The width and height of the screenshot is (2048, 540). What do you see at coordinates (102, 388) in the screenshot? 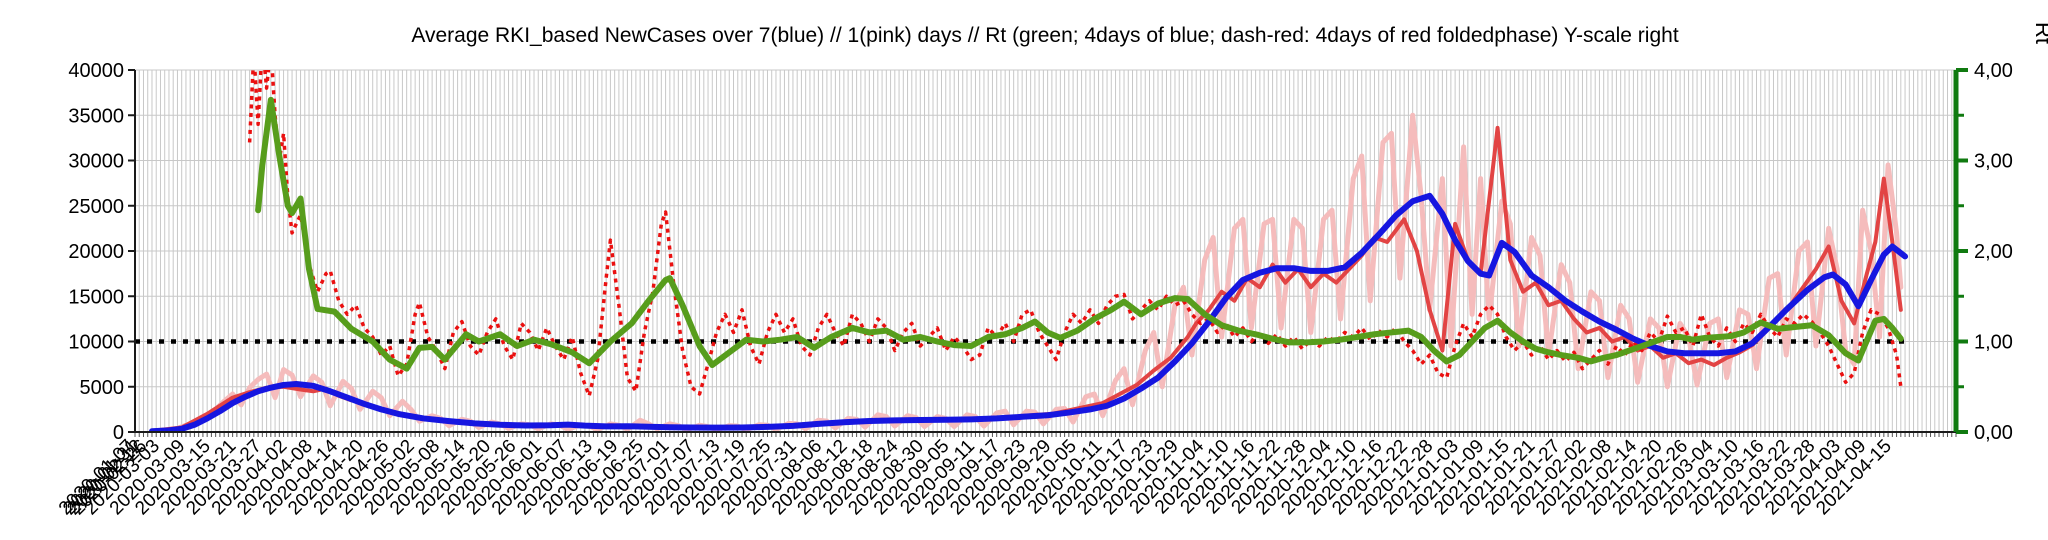
I see `left-axis-label: 5000` at bounding box center [102, 388].